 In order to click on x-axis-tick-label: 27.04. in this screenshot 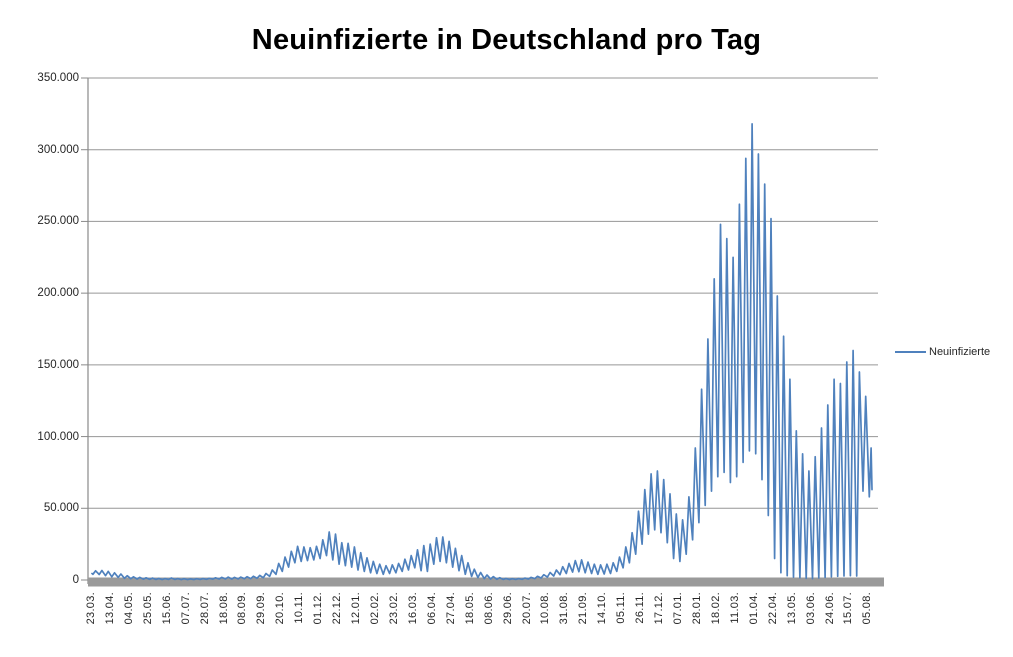, I will do `click(450, 608)`.